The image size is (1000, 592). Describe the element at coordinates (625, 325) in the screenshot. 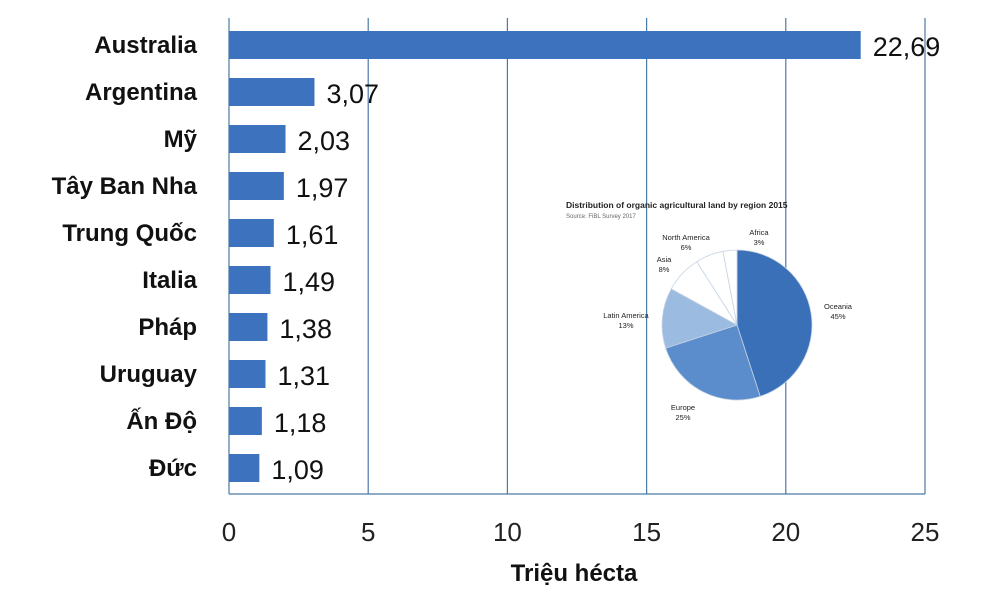

I see `pie-slice-percent: 13%` at that location.